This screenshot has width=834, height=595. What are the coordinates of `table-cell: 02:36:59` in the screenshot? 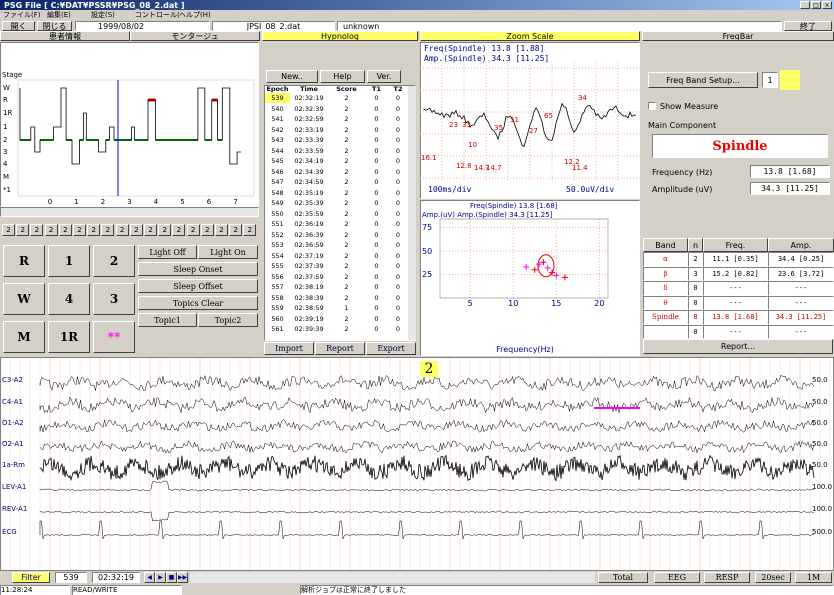 It's located at (309, 245).